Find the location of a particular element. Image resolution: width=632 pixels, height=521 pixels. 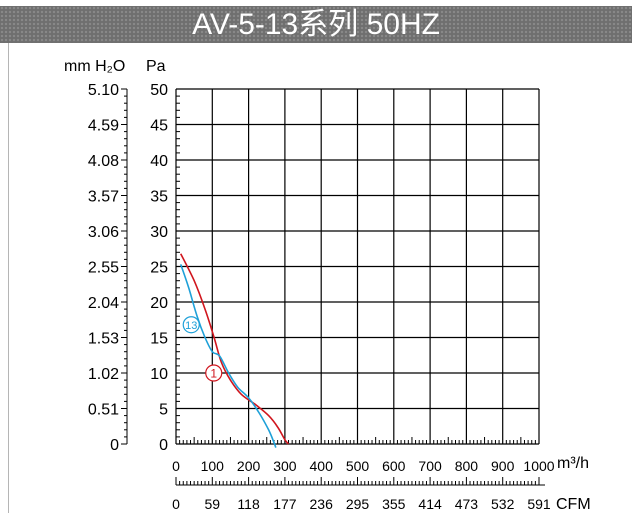

x2-tick-label: 0 is located at coordinates (176, 504).